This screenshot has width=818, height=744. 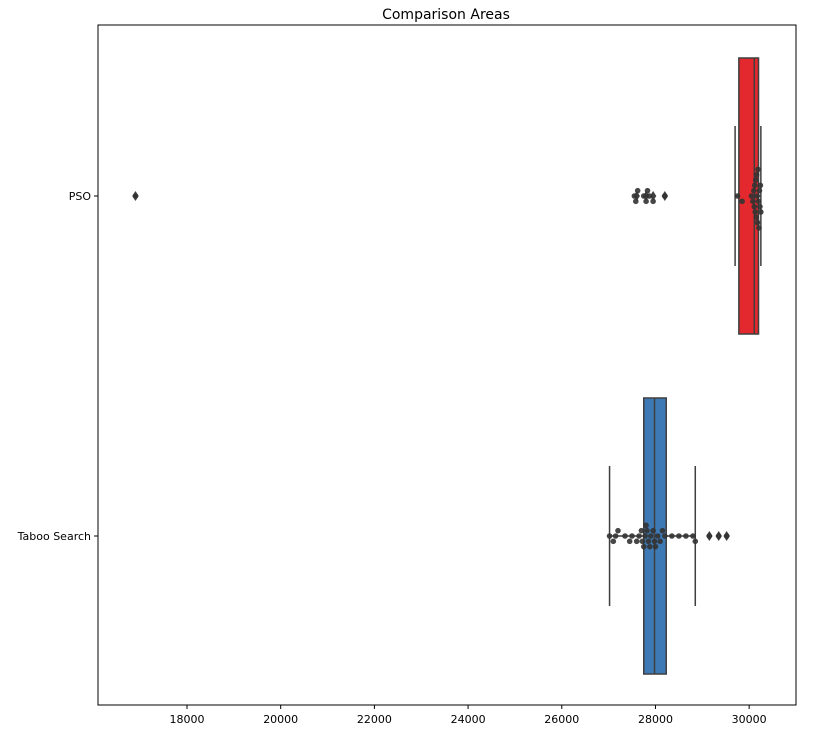 What do you see at coordinates (280, 719) in the screenshot?
I see `x-tick-label: 20000` at bounding box center [280, 719].